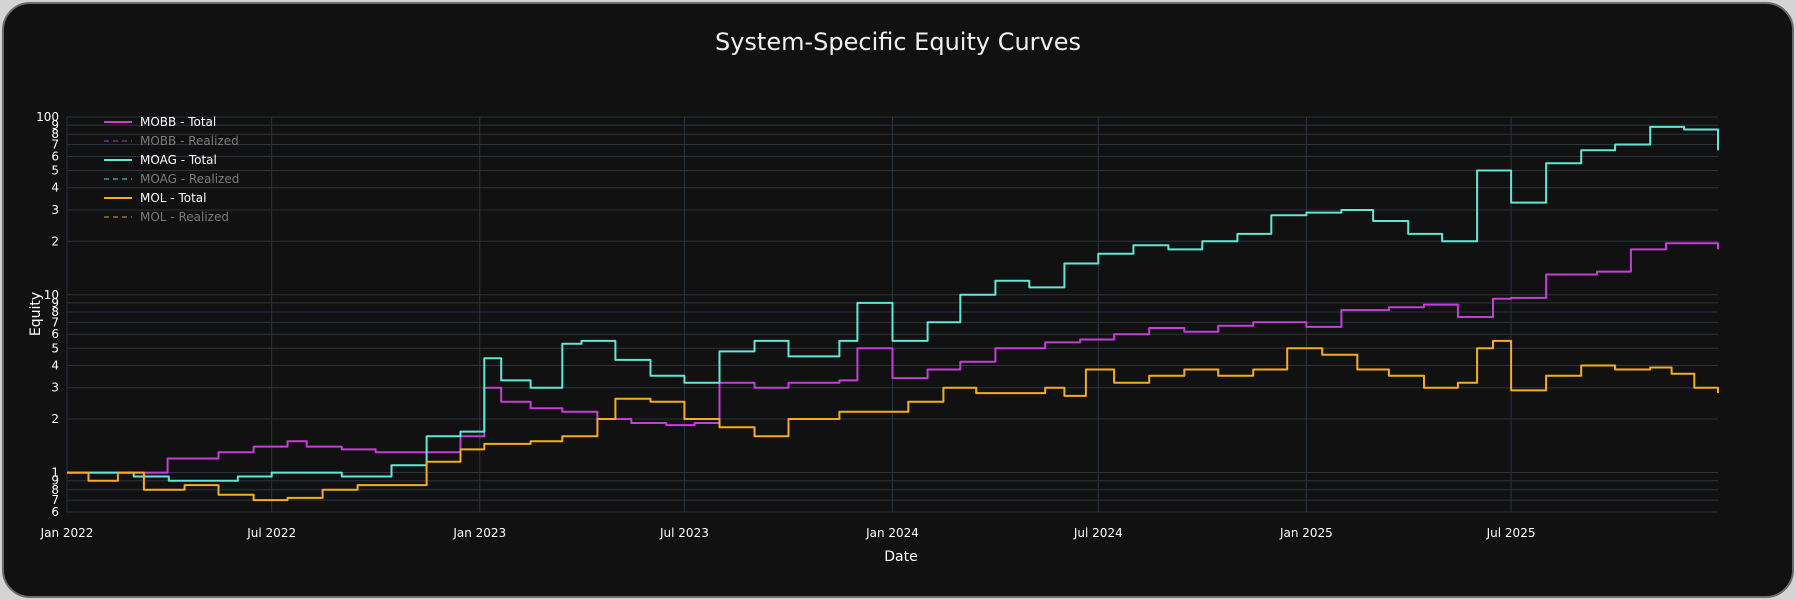 The image size is (1796, 600). What do you see at coordinates (271, 533) in the screenshot?
I see `x-tick-label: Jul 2022` at bounding box center [271, 533].